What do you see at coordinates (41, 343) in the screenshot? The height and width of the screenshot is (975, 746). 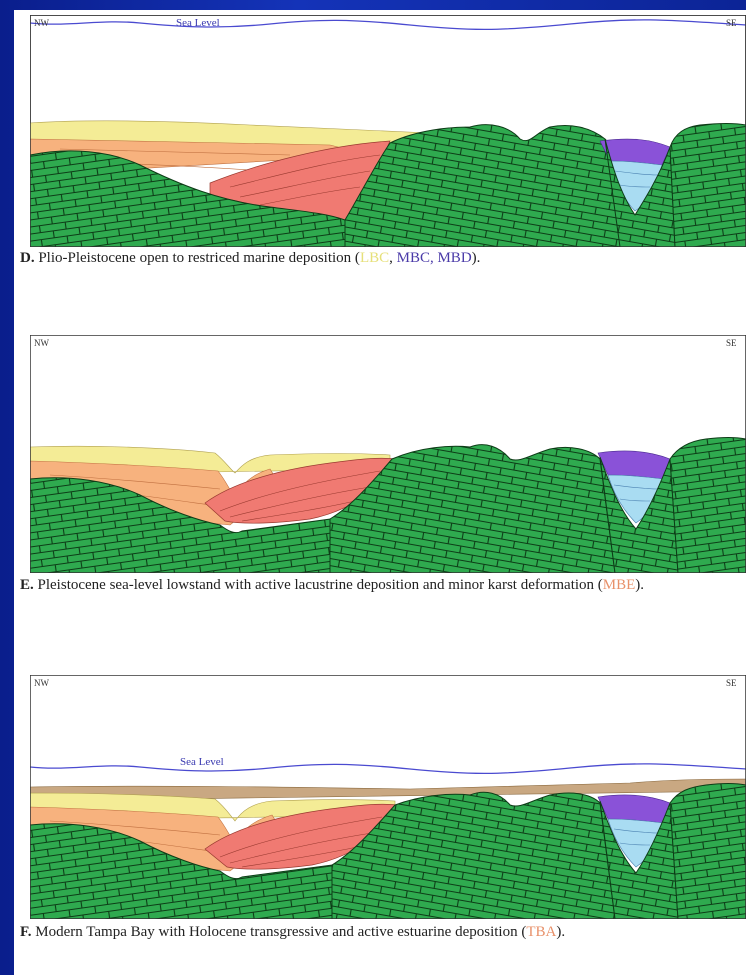 I see `corner-left-e: NW` at bounding box center [41, 343].